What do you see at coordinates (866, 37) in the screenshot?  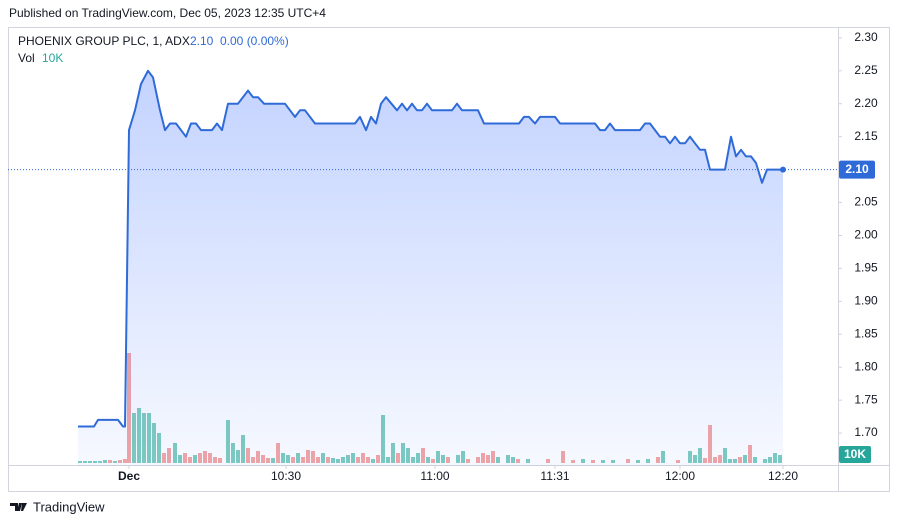 I see `y-tick-label: 2.30` at bounding box center [866, 37].